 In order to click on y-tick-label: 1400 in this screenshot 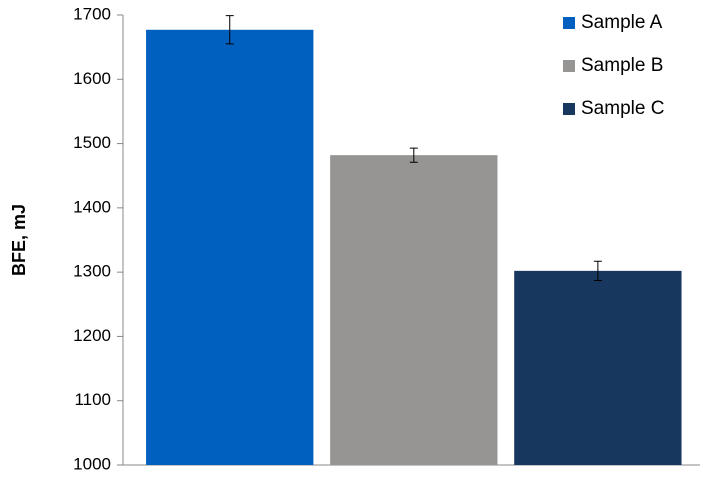, I will do `click(92, 206)`.